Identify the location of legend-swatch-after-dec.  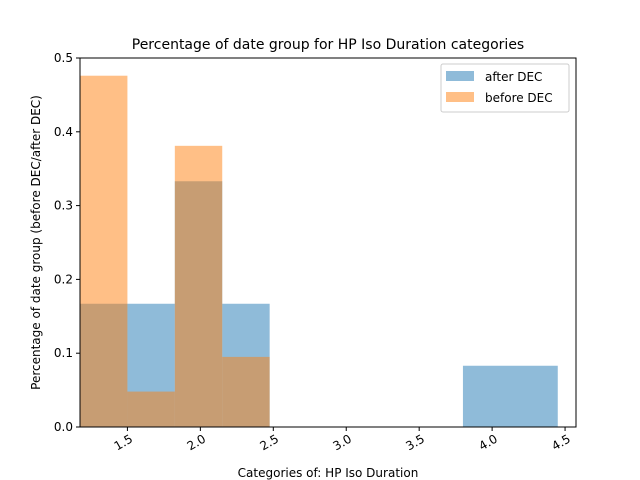
(460, 76).